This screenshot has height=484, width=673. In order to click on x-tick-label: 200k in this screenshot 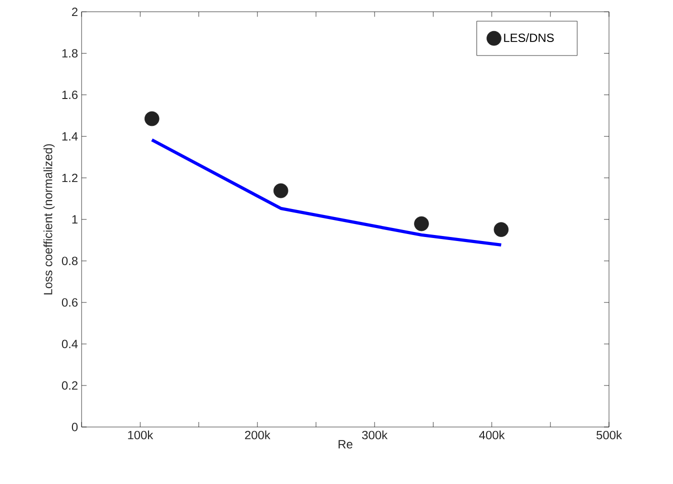, I will do `click(257, 435)`.